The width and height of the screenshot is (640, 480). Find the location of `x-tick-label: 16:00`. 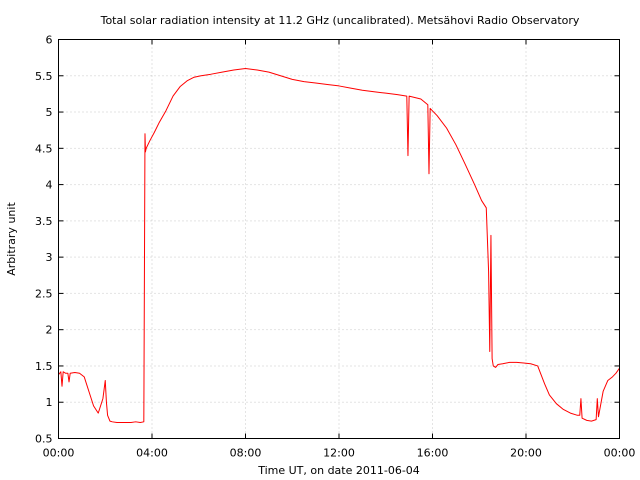

x-tick-label: 16:00 is located at coordinates (433, 453).